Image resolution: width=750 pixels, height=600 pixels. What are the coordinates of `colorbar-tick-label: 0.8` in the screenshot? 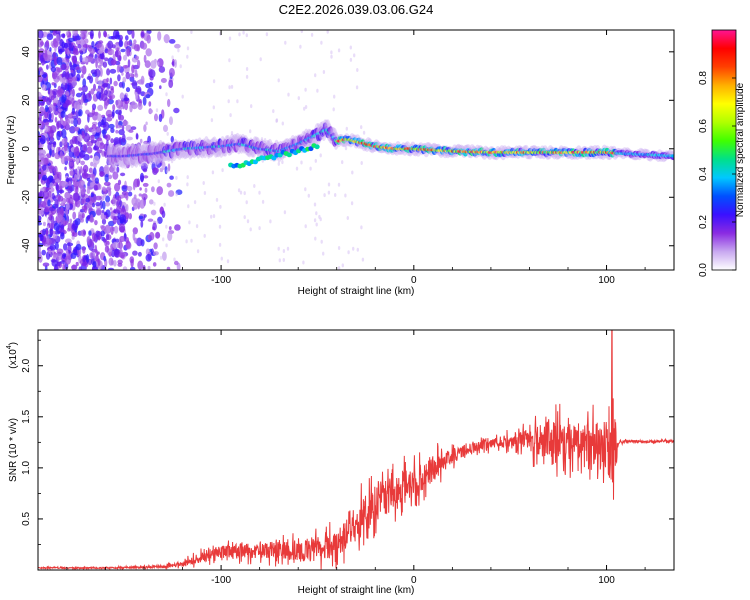 It's located at (703, 78).